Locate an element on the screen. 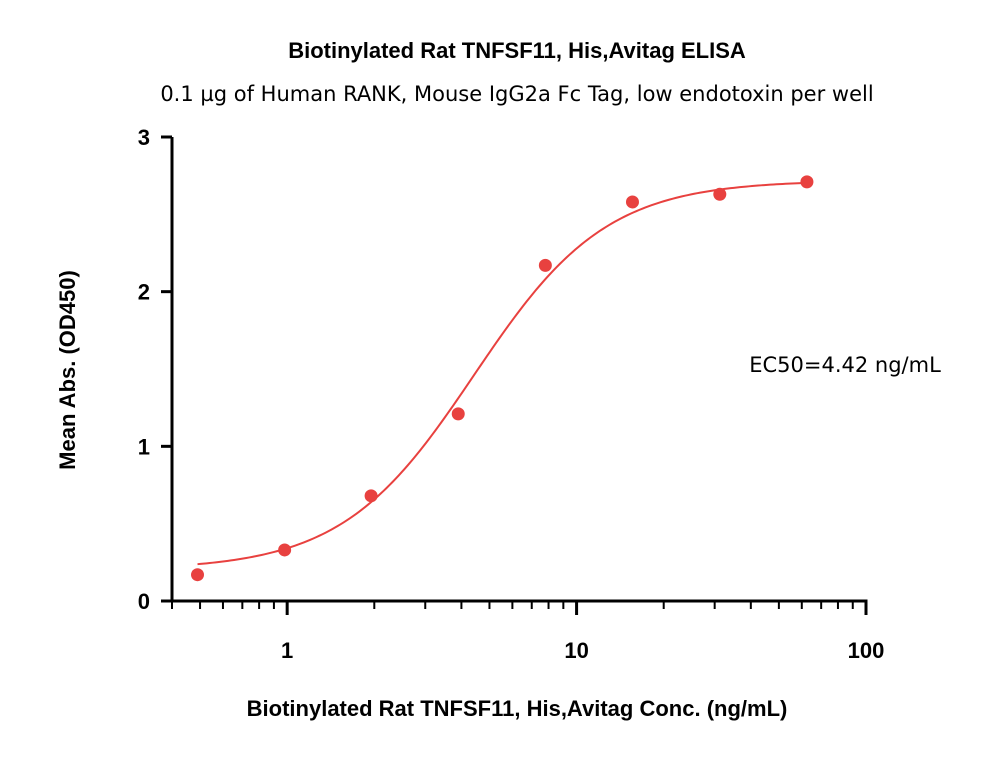  y-axis-label: Mean Abs. (OD450) is located at coordinates (67, 370).